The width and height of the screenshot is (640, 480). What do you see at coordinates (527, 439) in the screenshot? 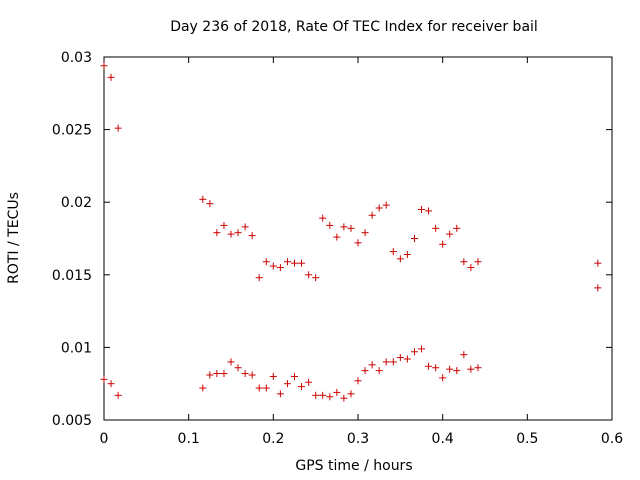
I see `x-tick-label: 0.5` at bounding box center [527, 439].